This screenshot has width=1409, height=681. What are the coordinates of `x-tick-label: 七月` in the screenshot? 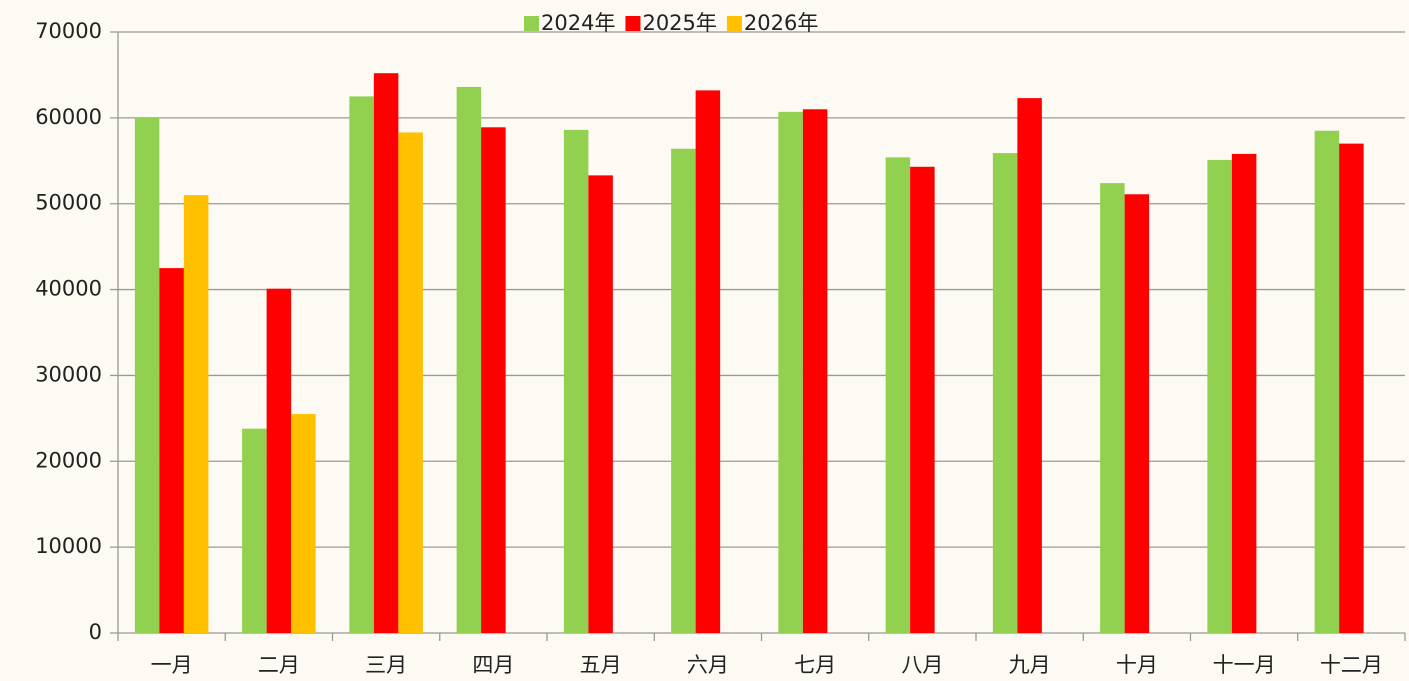 It's located at (815, 665).